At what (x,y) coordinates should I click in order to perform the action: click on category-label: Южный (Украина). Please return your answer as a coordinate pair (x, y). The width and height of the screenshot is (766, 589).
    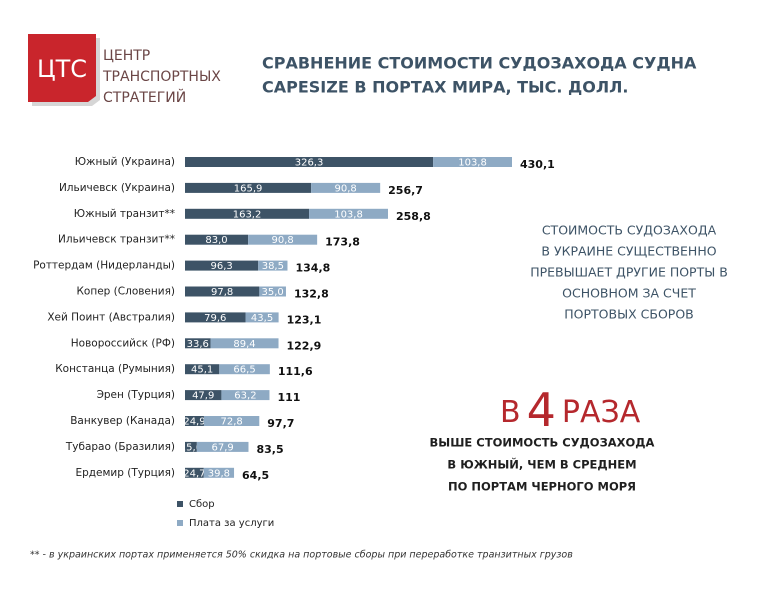
    Looking at the image, I should click on (125, 162).